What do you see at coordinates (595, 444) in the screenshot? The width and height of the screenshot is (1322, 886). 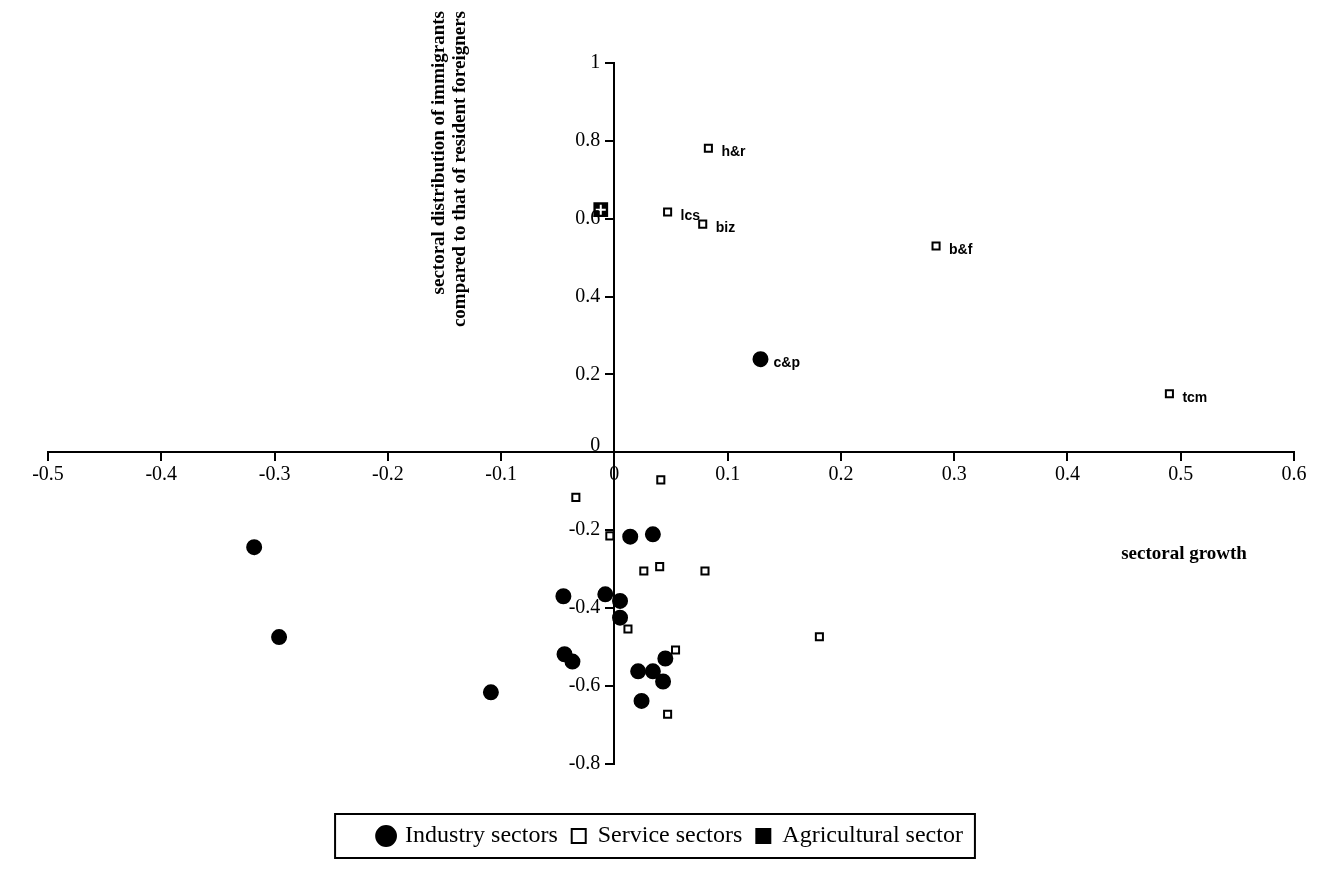 I see `y-tick-label: 0` at bounding box center [595, 444].